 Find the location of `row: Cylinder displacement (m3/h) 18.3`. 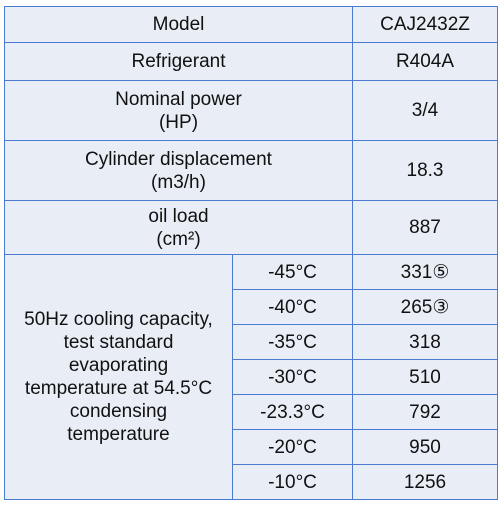

row: Cylinder displacement (m3/h) 18.3 is located at coordinates (251, 170).